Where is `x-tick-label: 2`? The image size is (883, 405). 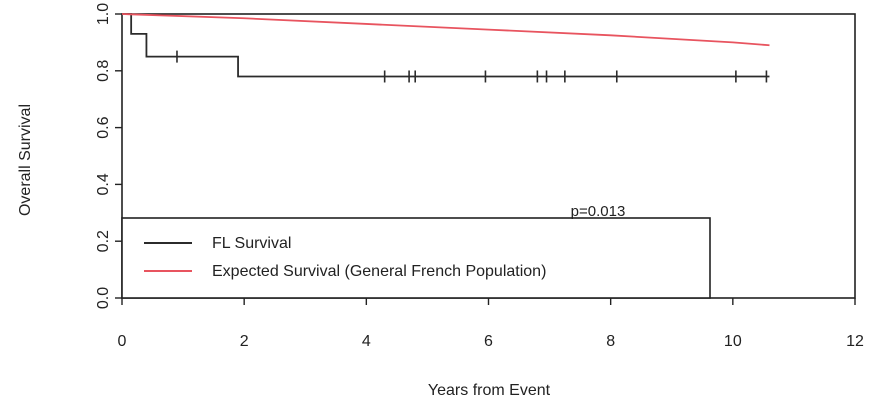 x-tick-label: 2 is located at coordinates (244, 341).